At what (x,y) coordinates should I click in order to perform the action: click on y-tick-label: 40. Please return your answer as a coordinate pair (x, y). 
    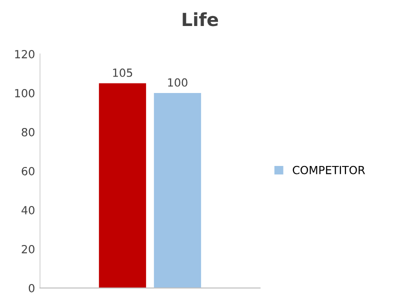
    Looking at the image, I should click on (28, 210).